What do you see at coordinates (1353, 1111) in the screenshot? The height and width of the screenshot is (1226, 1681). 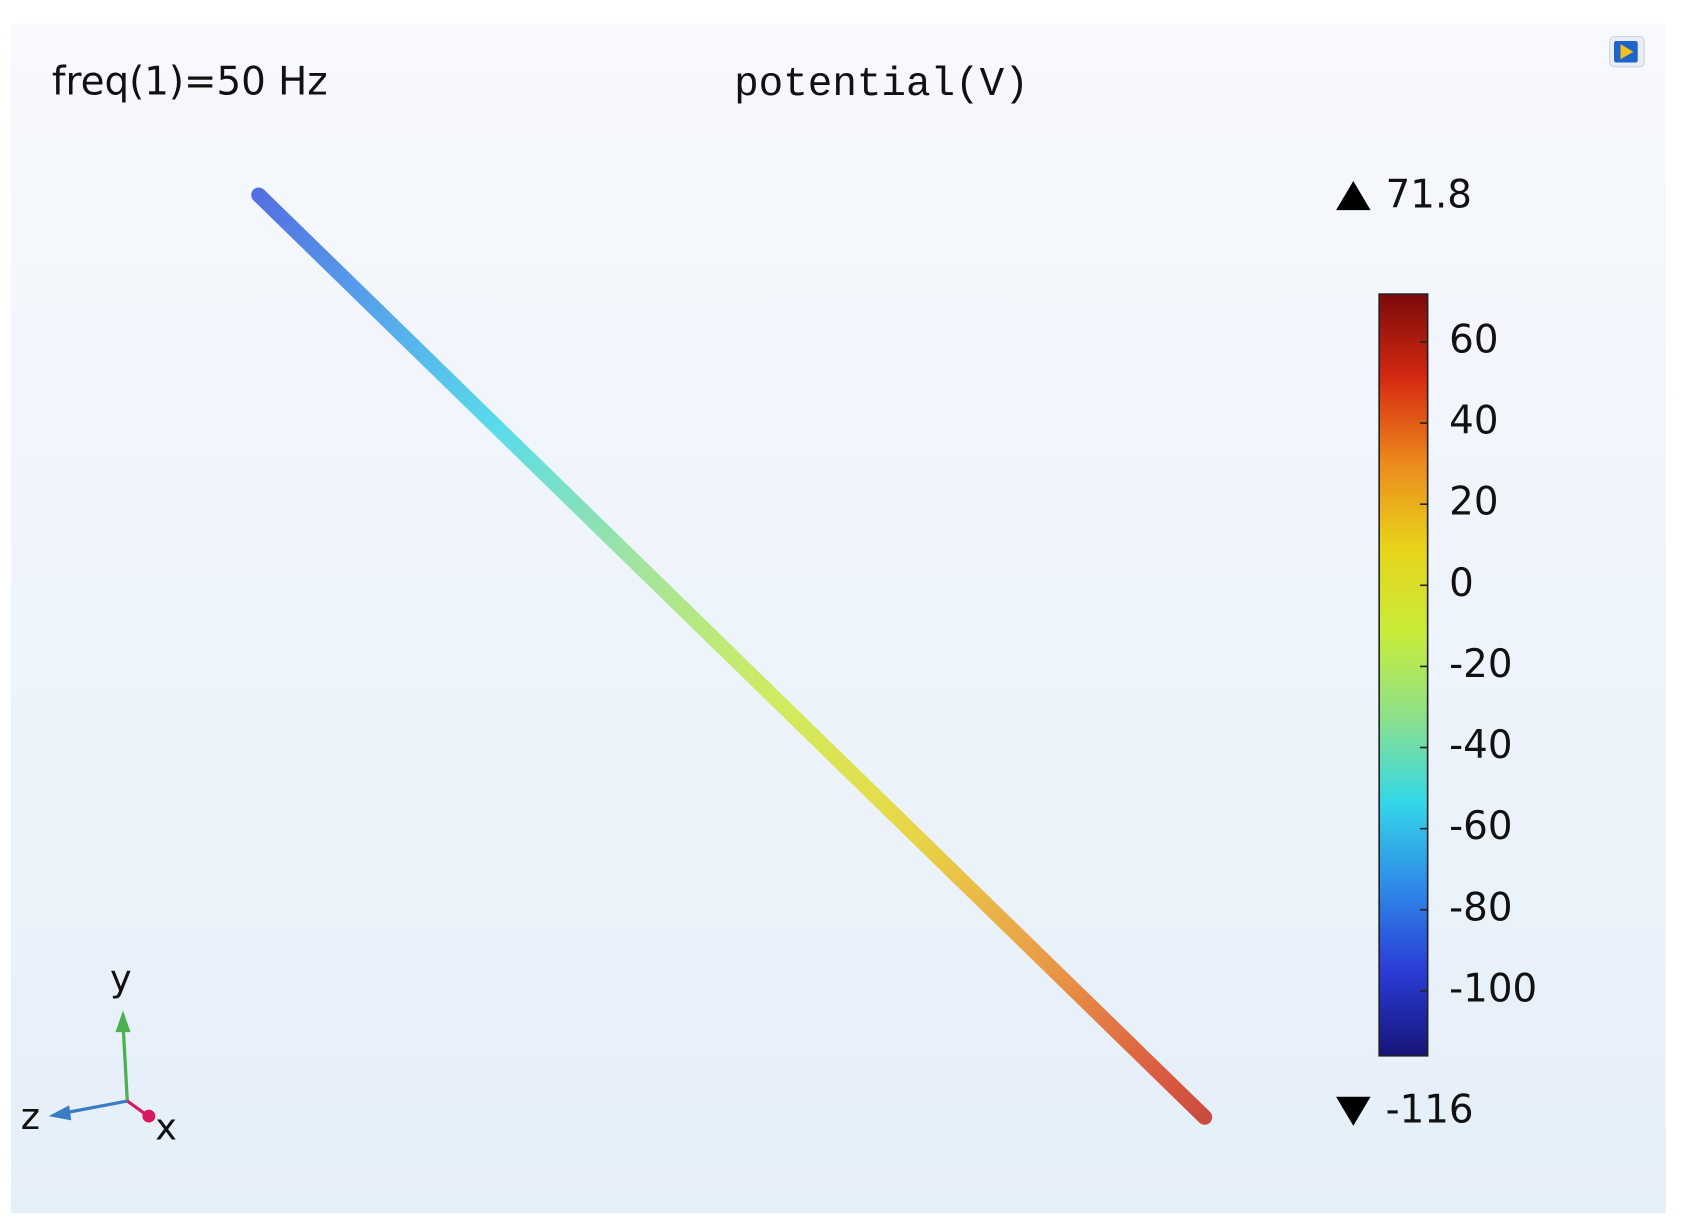 I see `min-marker` at bounding box center [1353, 1111].